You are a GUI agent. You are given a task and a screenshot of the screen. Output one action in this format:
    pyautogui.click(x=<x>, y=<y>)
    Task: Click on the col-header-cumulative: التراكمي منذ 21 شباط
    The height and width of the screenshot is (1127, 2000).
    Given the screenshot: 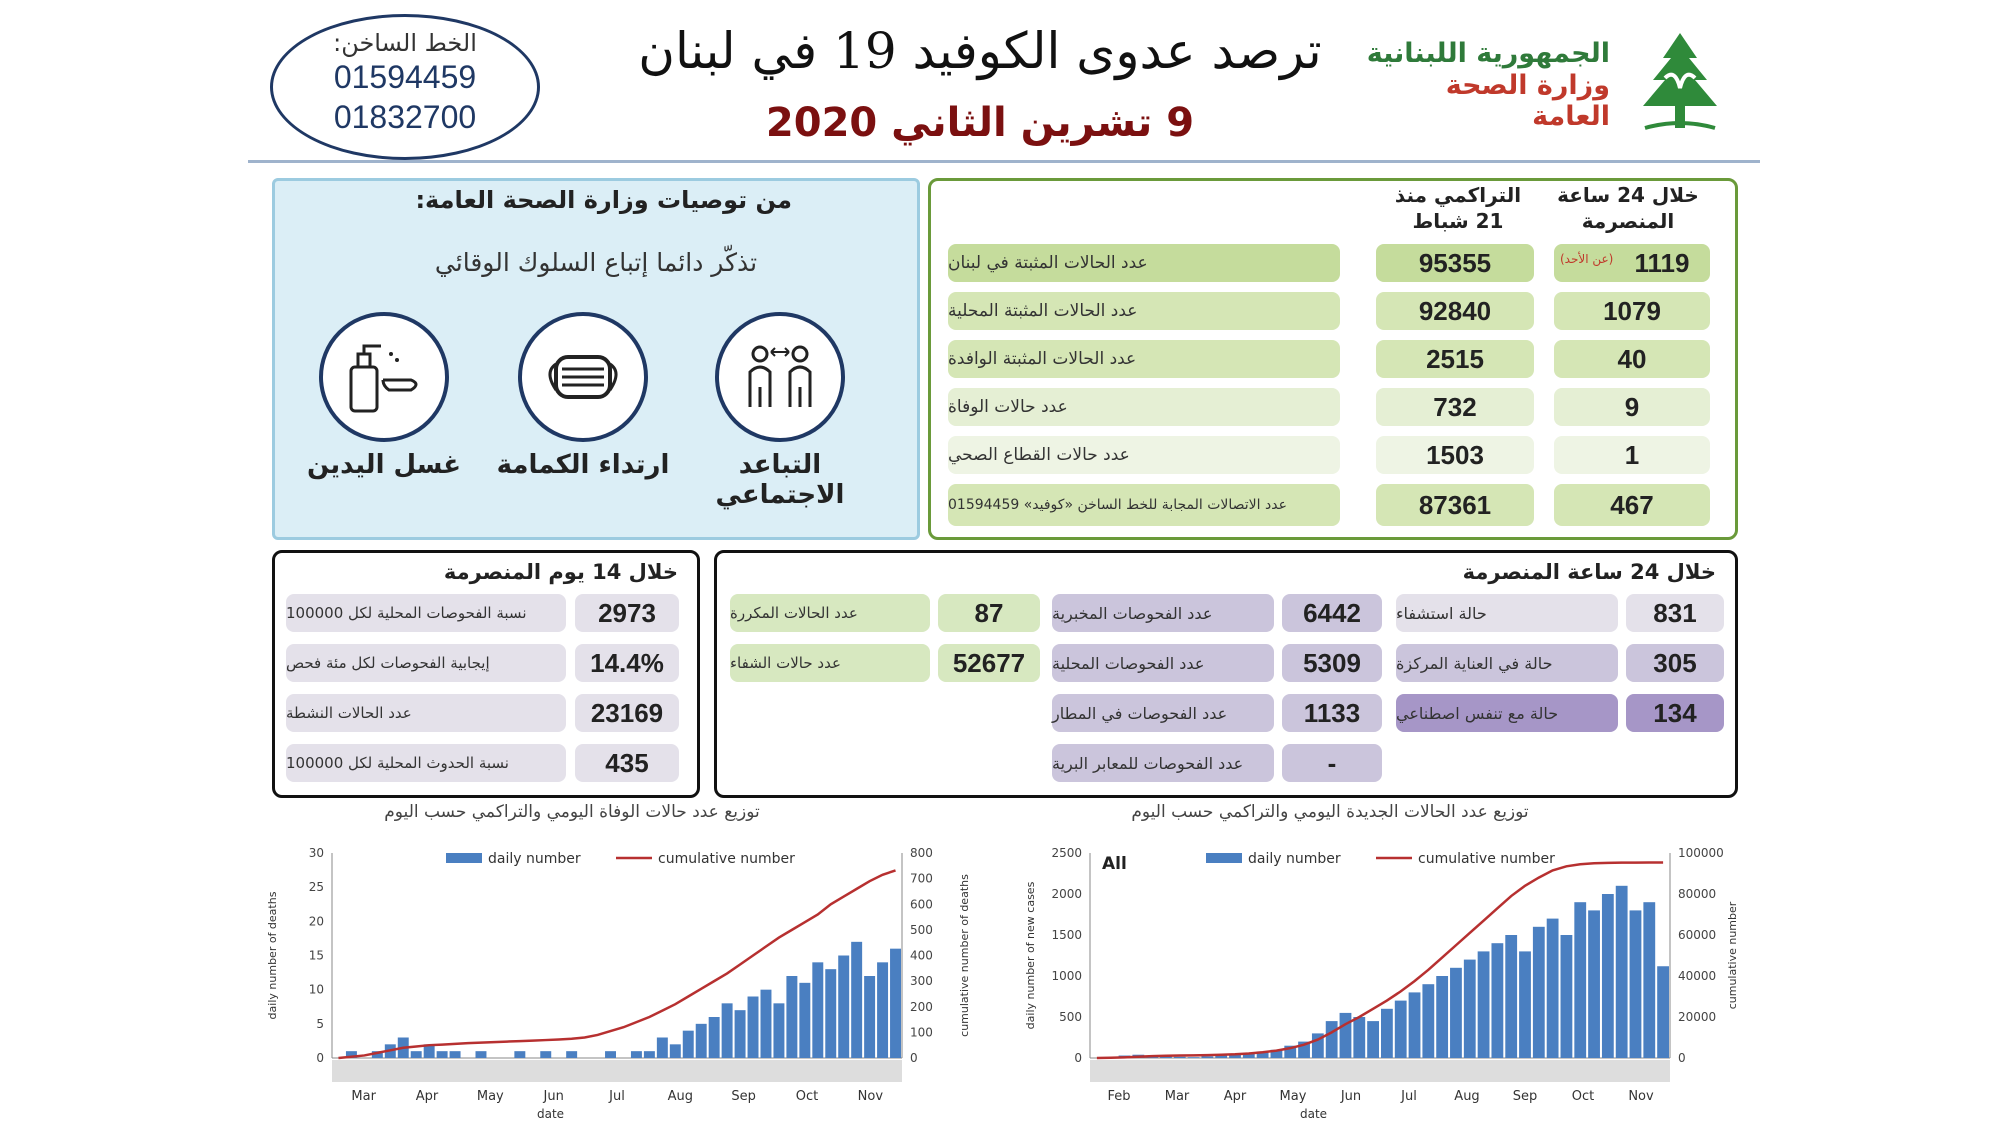 What is the action you would take?
    pyautogui.click(x=1458, y=208)
    